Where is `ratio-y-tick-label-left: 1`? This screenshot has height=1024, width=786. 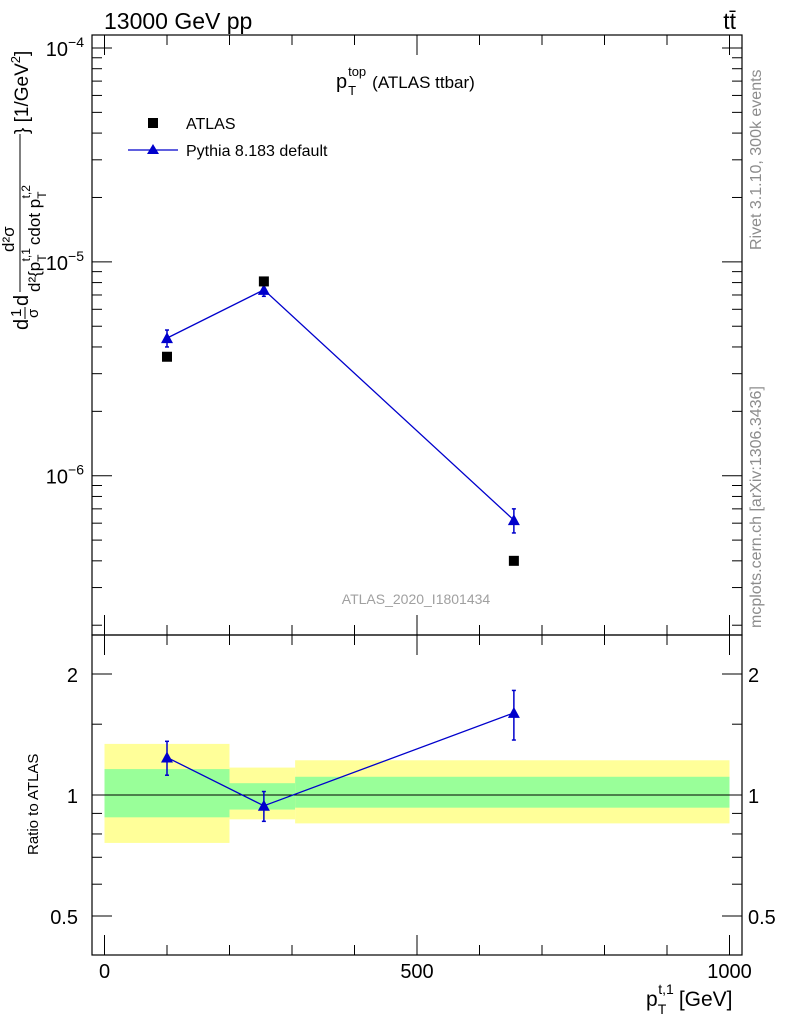 ratio-y-tick-label-left: 1 is located at coordinates (72, 797).